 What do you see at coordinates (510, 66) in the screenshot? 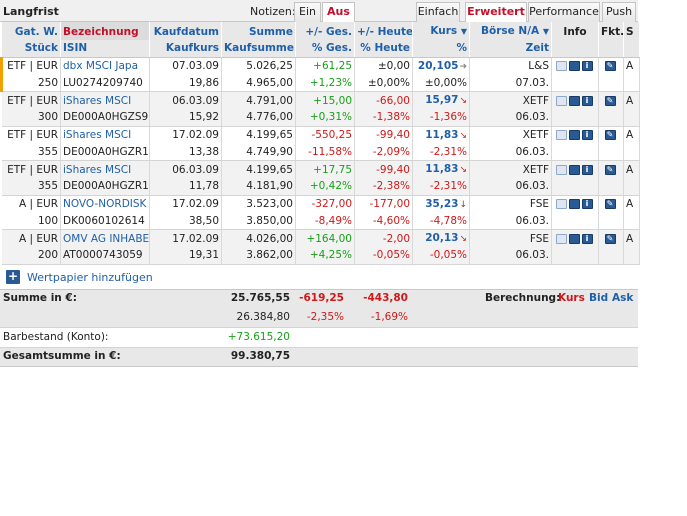
I see `boerse-cell: L&S` at bounding box center [510, 66].